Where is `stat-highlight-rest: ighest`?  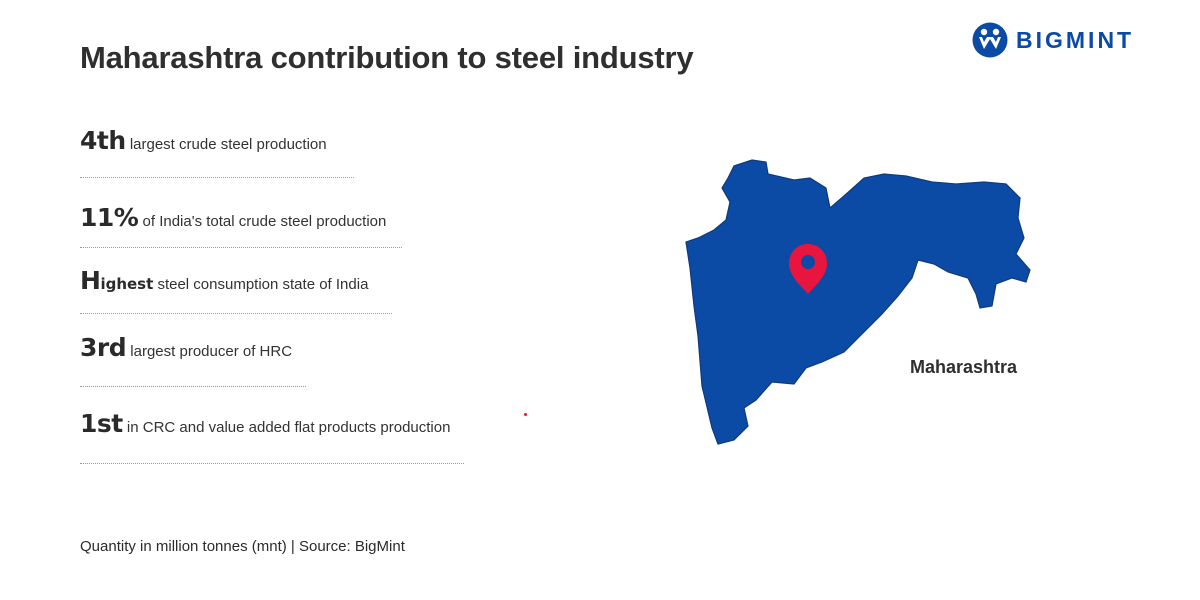
stat-highlight-rest: ighest is located at coordinates (127, 284).